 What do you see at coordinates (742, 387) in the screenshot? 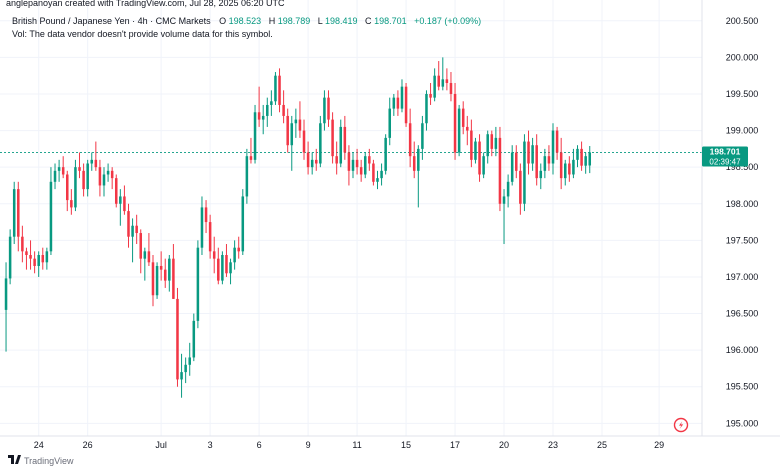
I see `price-tick-label: 195.500` at bounding box center [742, 387].